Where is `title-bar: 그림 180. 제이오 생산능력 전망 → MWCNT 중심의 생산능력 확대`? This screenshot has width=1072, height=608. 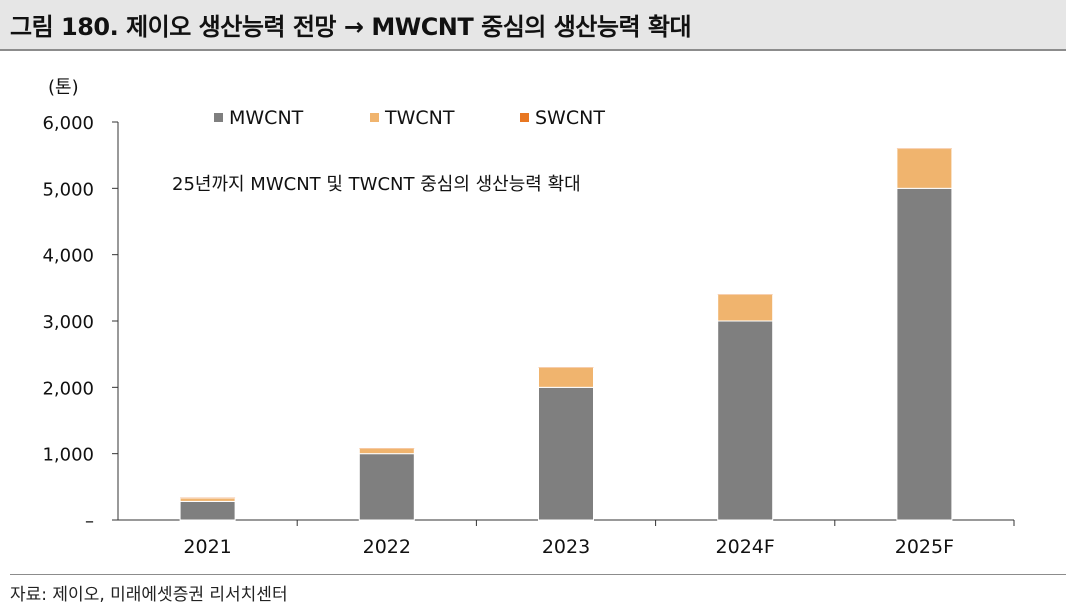
title-bar: 그림 180. 제이오 생산능력 전망 → MWCNT 중심의 생산능력 확대 is located at coordinates (533, 25).